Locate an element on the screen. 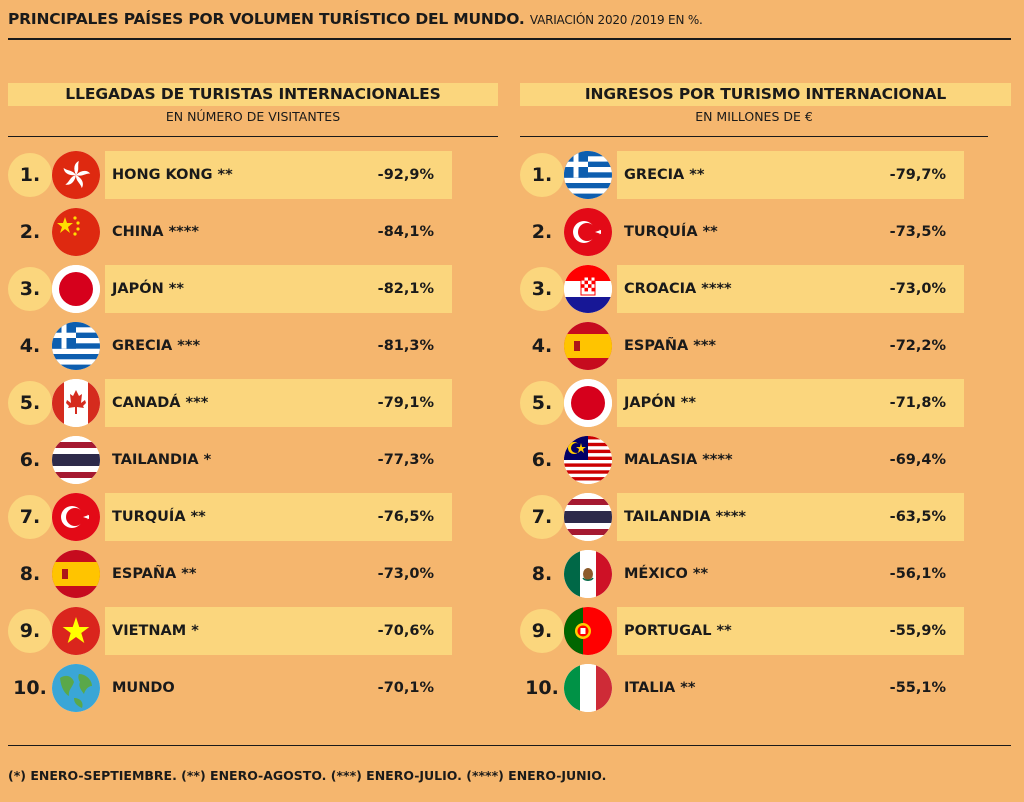 The width and height of the screenshot is (1024, 802). country-label: ESPAÑA *** is located at coordinates (670, 346).